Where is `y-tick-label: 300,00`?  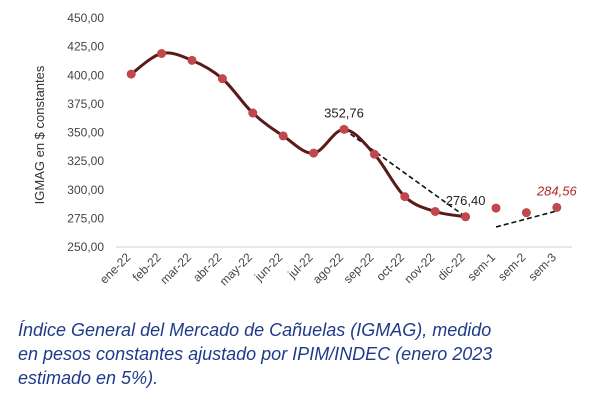 y-tick-label: 300,00 is located at coordinates (85, 190).